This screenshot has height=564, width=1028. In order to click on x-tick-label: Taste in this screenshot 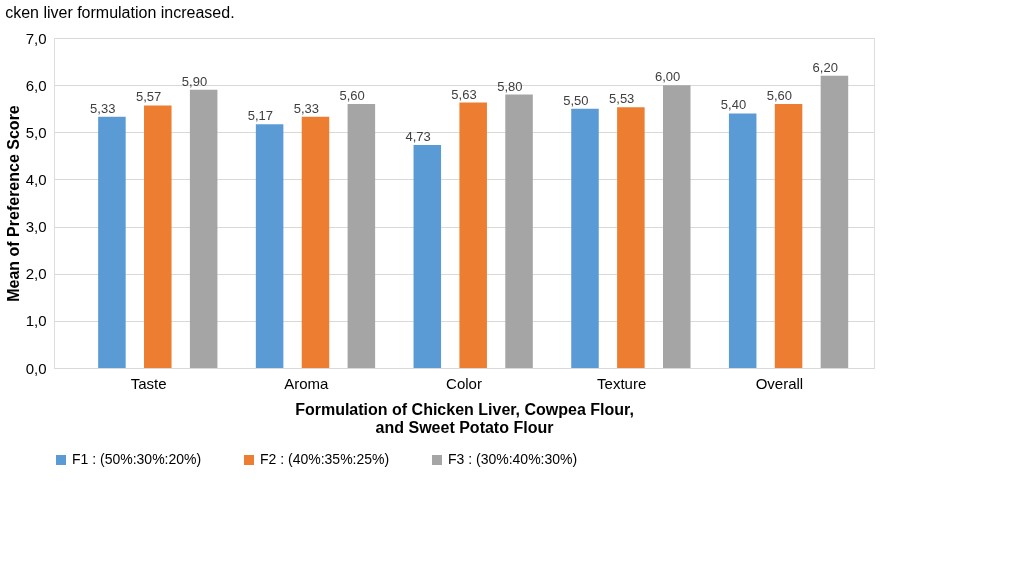, I will do `click(148, 383)`.